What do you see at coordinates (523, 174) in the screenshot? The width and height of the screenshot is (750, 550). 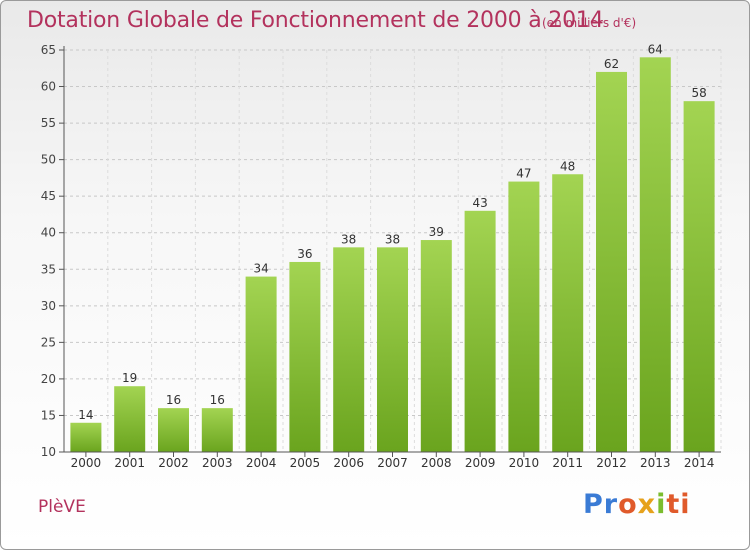 I see `data-label: 47` at bounding box center [523, 174].